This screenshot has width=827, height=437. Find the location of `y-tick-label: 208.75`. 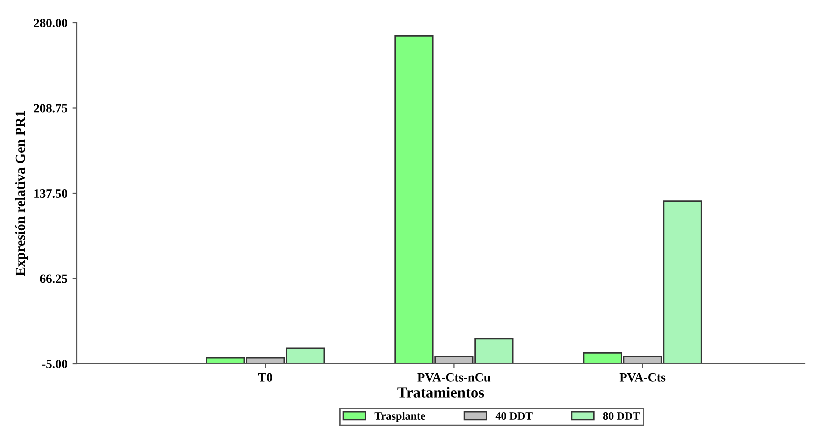

y-tick-label: 208.75 is located at coordinates (51, 108).